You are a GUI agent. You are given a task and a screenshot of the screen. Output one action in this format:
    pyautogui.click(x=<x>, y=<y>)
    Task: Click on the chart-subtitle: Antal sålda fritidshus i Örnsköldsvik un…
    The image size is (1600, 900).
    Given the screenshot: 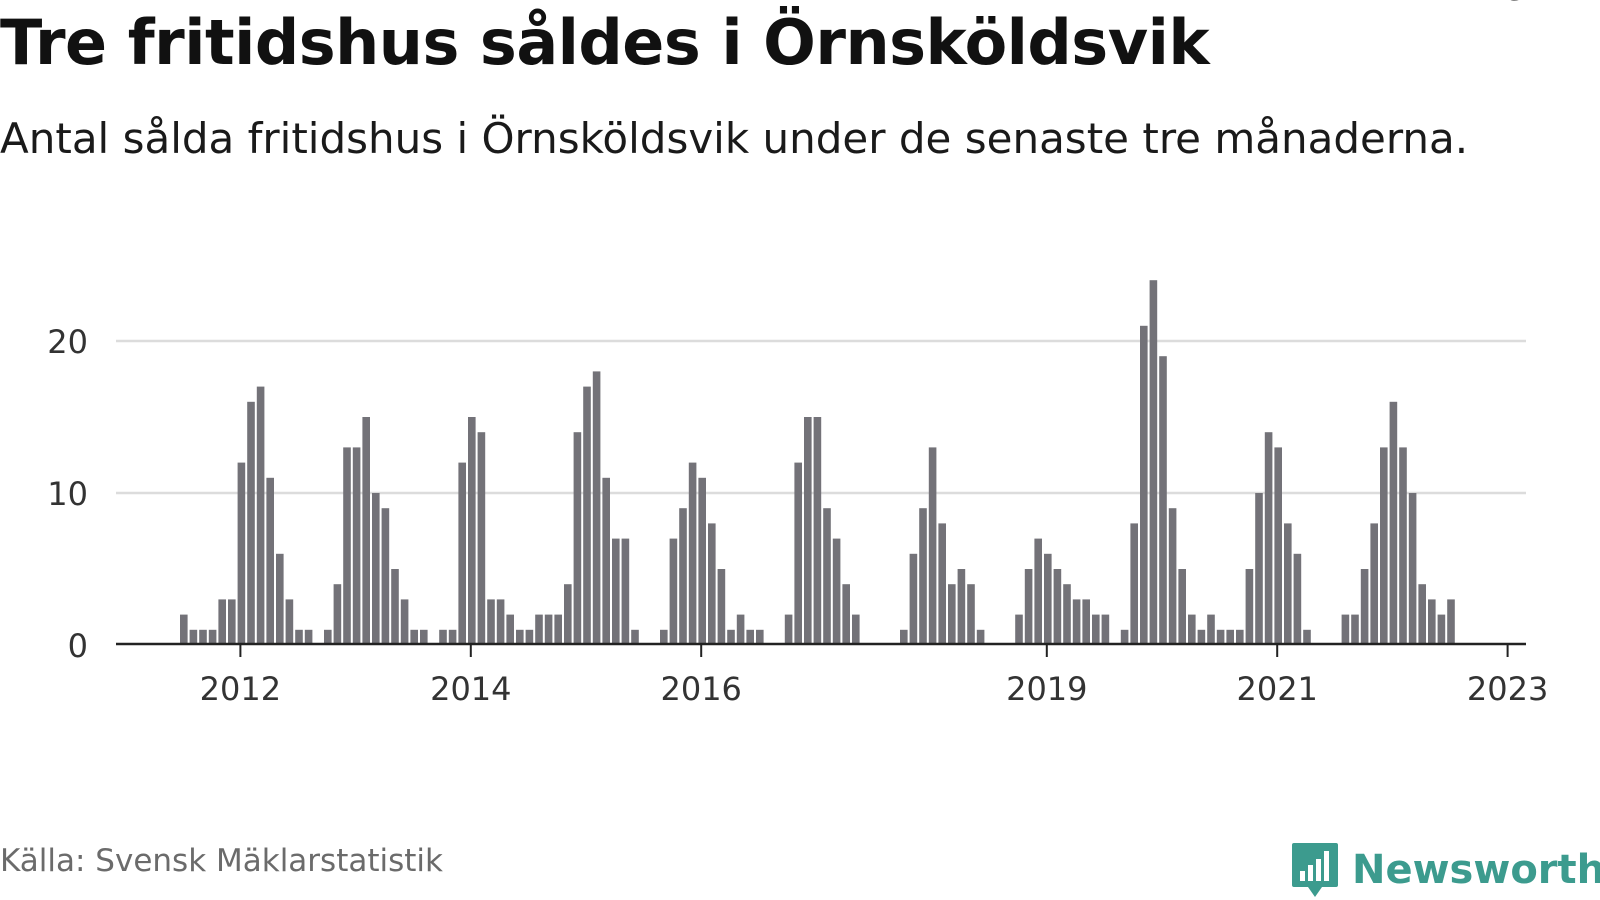 What is the action you would take?
    pyautogui.click(x=734, y=138)
    